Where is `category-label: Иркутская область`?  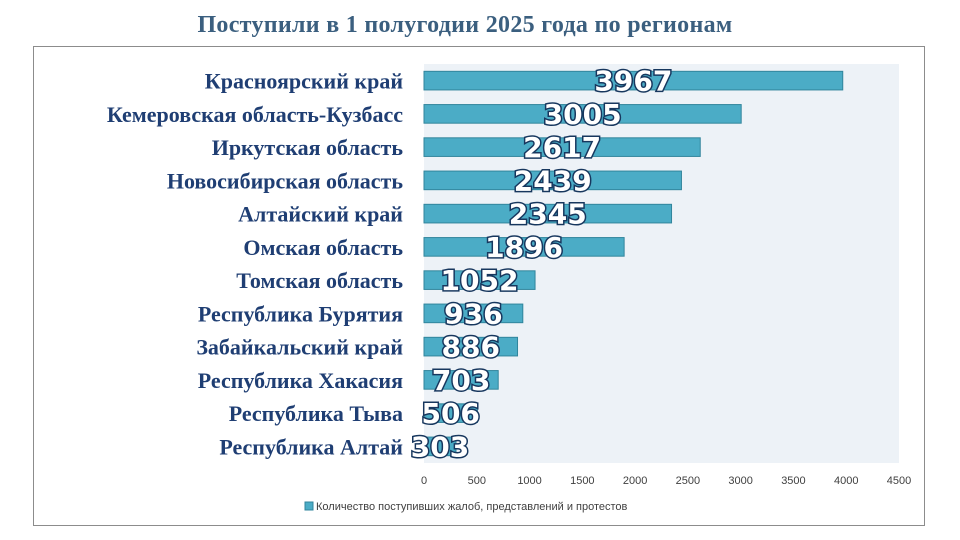
category-label: Иркутская область is located at coordinates (308, 147).